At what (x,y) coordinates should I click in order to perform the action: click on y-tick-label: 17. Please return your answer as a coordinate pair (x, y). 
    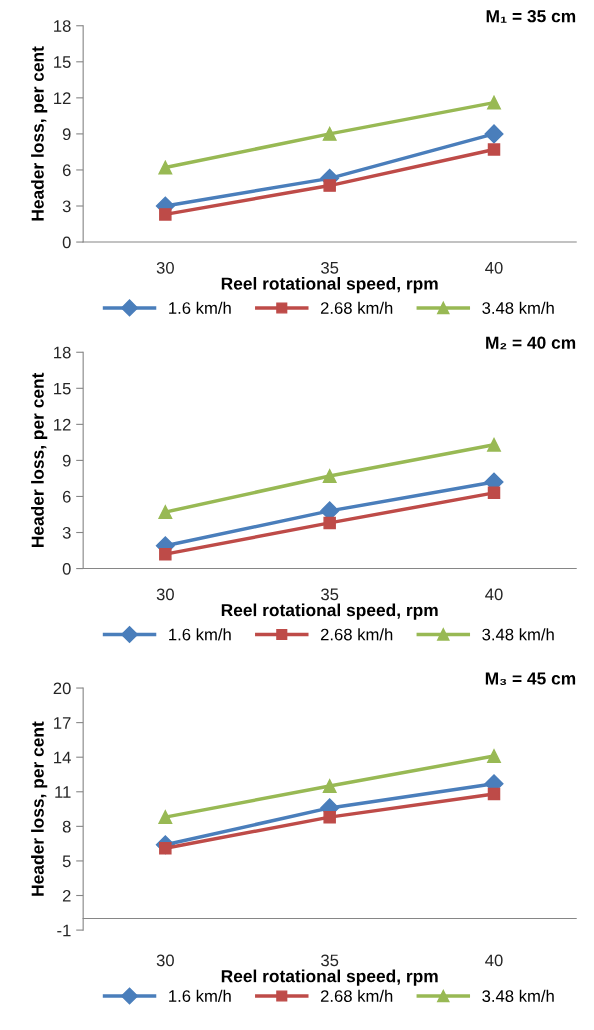
    Looking at the image, I should click on (62, 723).